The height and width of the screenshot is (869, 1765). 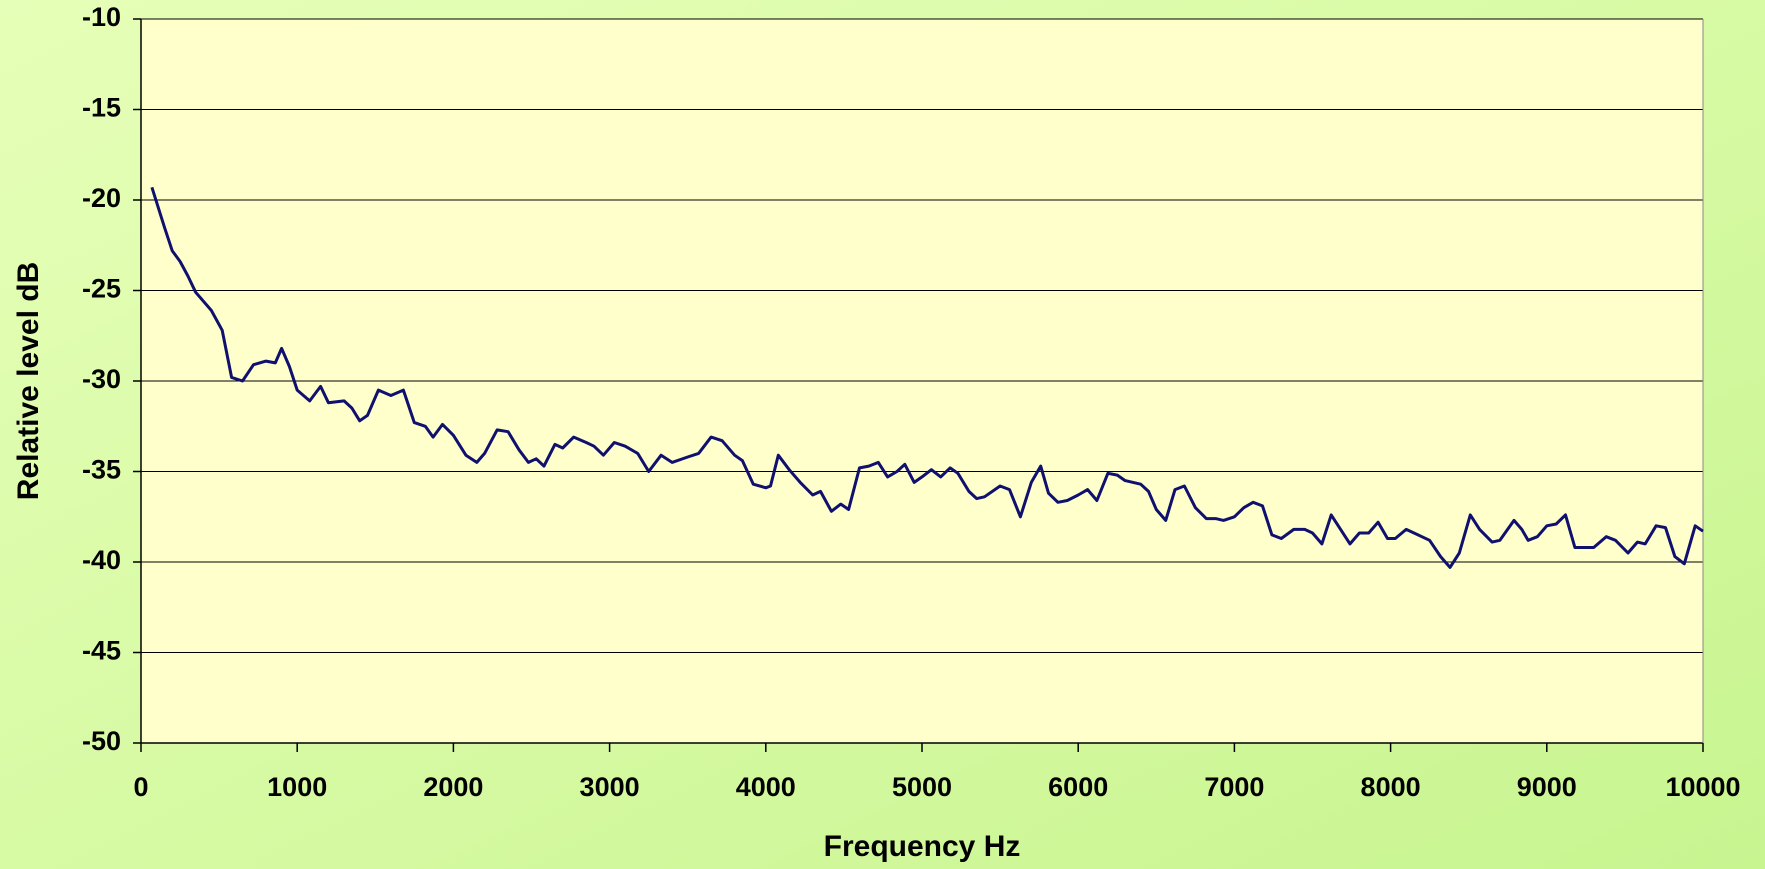 I want to click on x-axis-title: Frequency Hz, so click(x=922, y=846).